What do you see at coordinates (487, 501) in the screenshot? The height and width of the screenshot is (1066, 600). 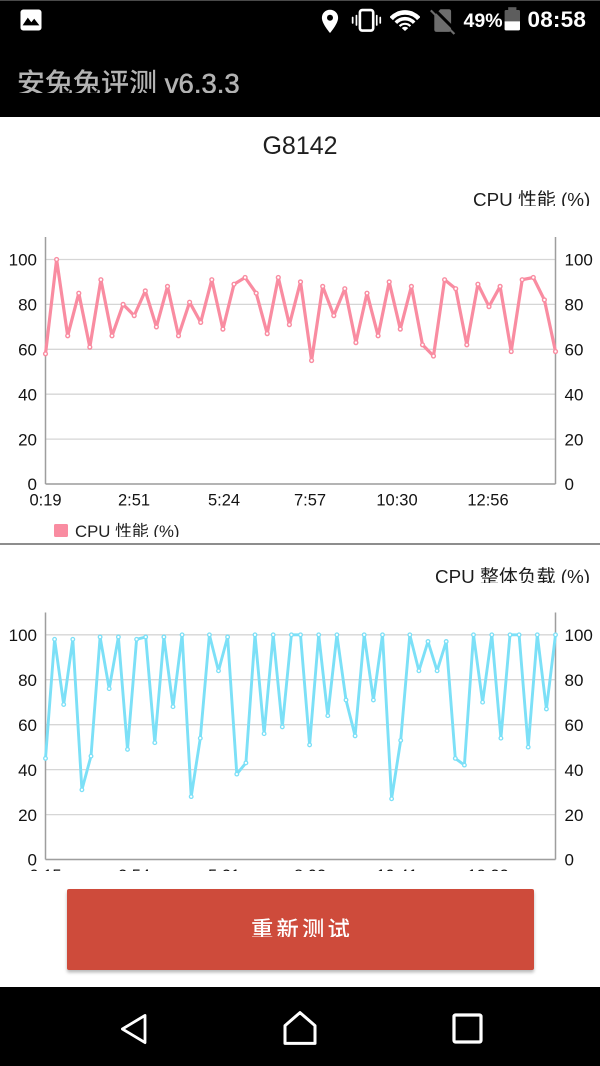 I see `svg-text: 12:56` at bounding box center [487, 501].